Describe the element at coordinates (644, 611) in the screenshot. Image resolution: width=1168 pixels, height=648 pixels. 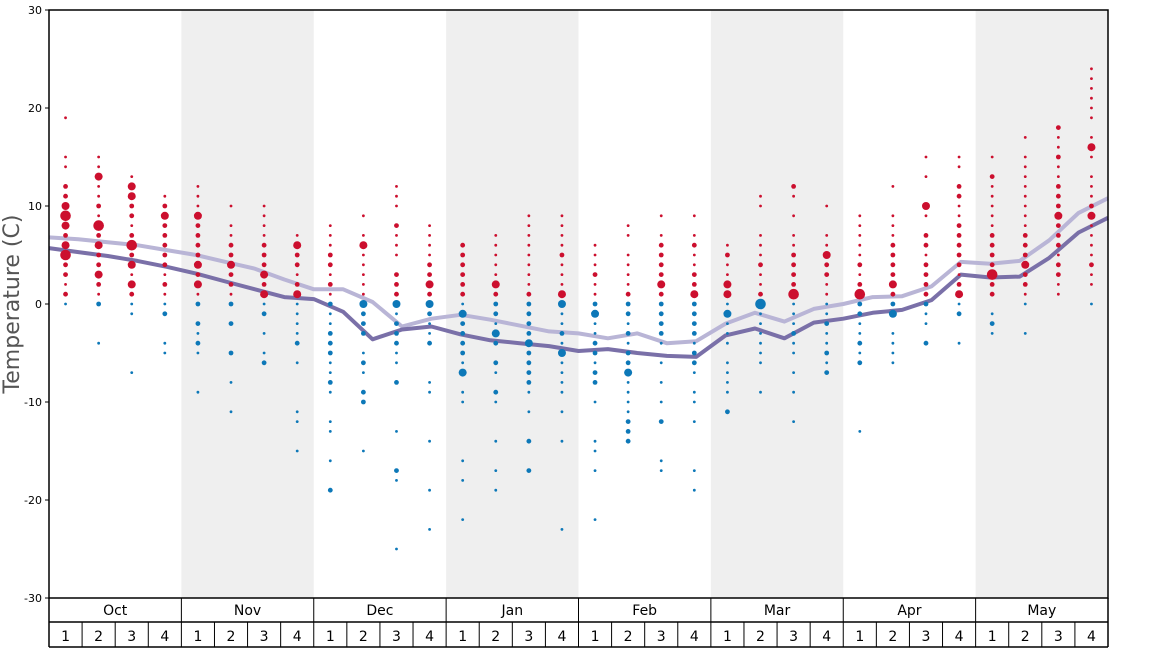
I see `month-label-feb: Feb` at that location.